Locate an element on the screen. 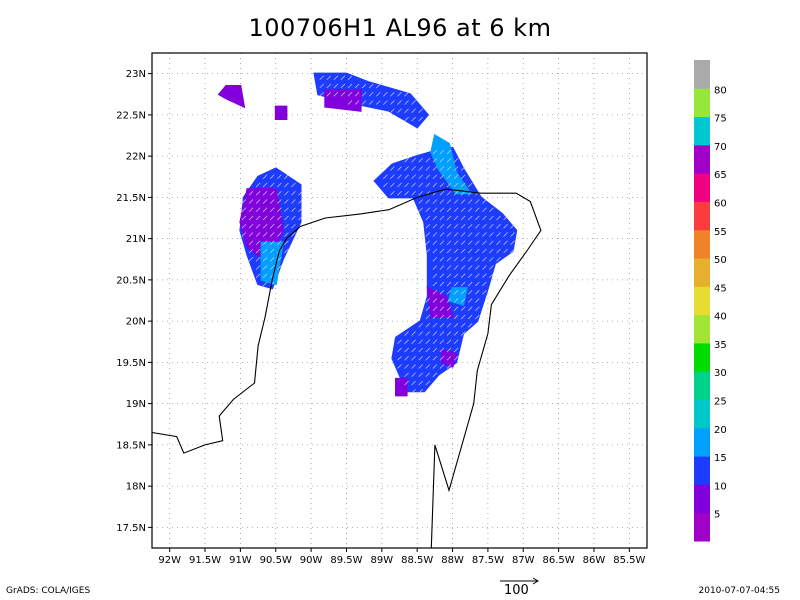 Image resolution: width=800 pixels, height=600 pixels. footer-timestamp: 2010-07-07-04:55 is located at coordinates (739, 591).